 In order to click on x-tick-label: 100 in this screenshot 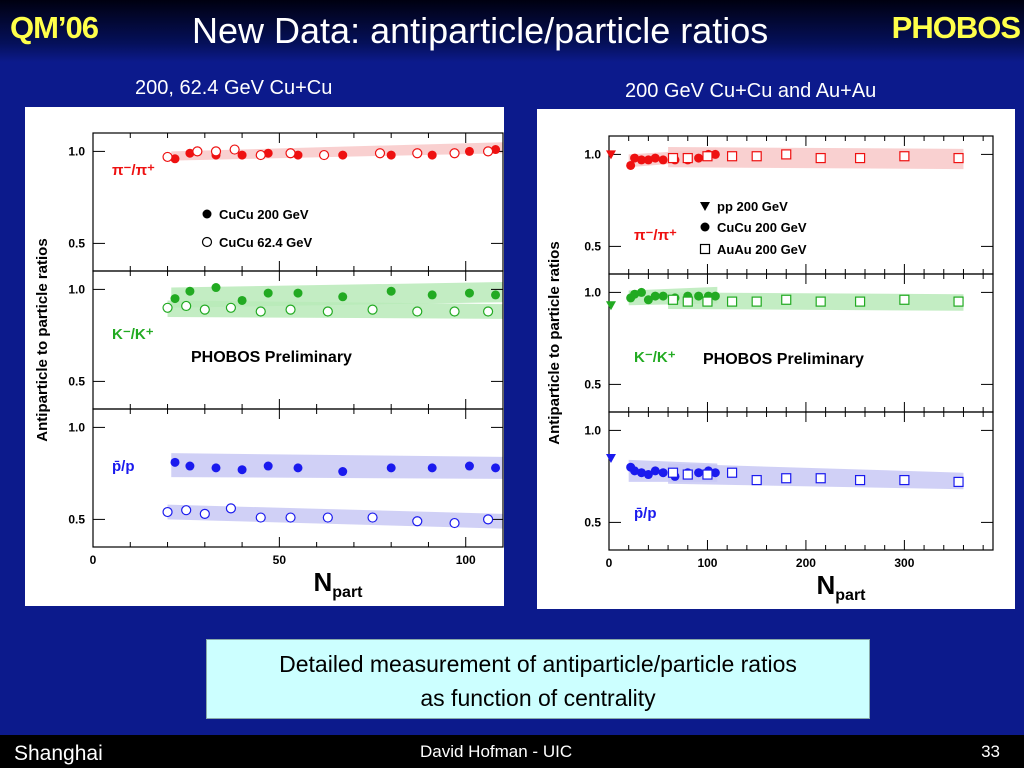, I will do `click(466, 560)`.